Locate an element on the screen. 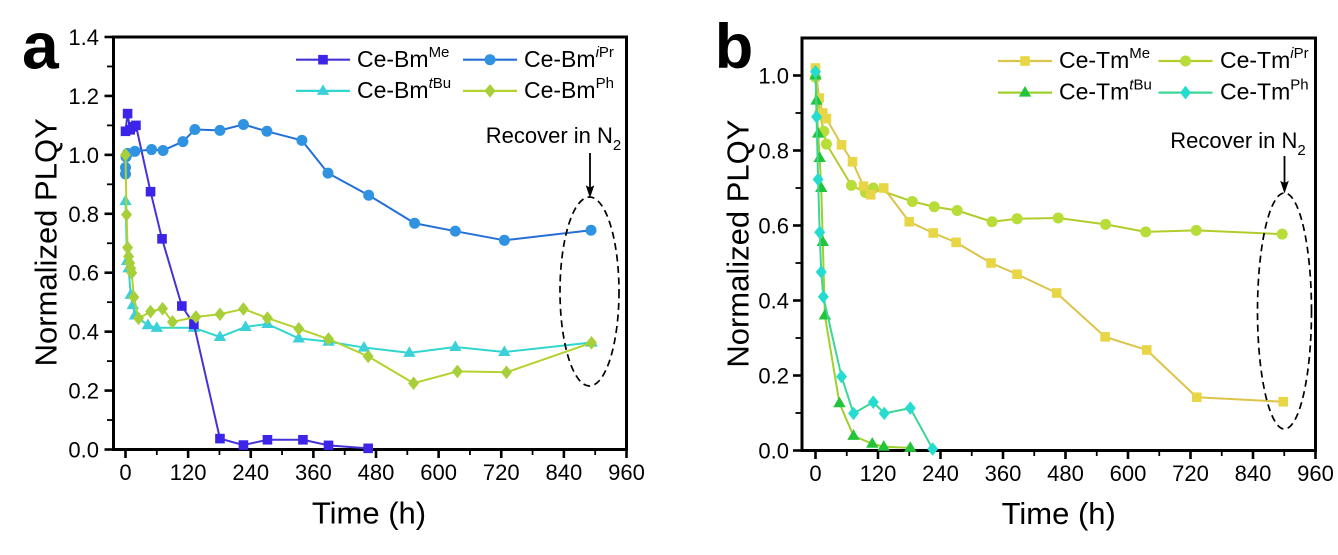 This screenshot has height=555, width=1338. svg-text: 1.2 is located at coordinates (83, 96).